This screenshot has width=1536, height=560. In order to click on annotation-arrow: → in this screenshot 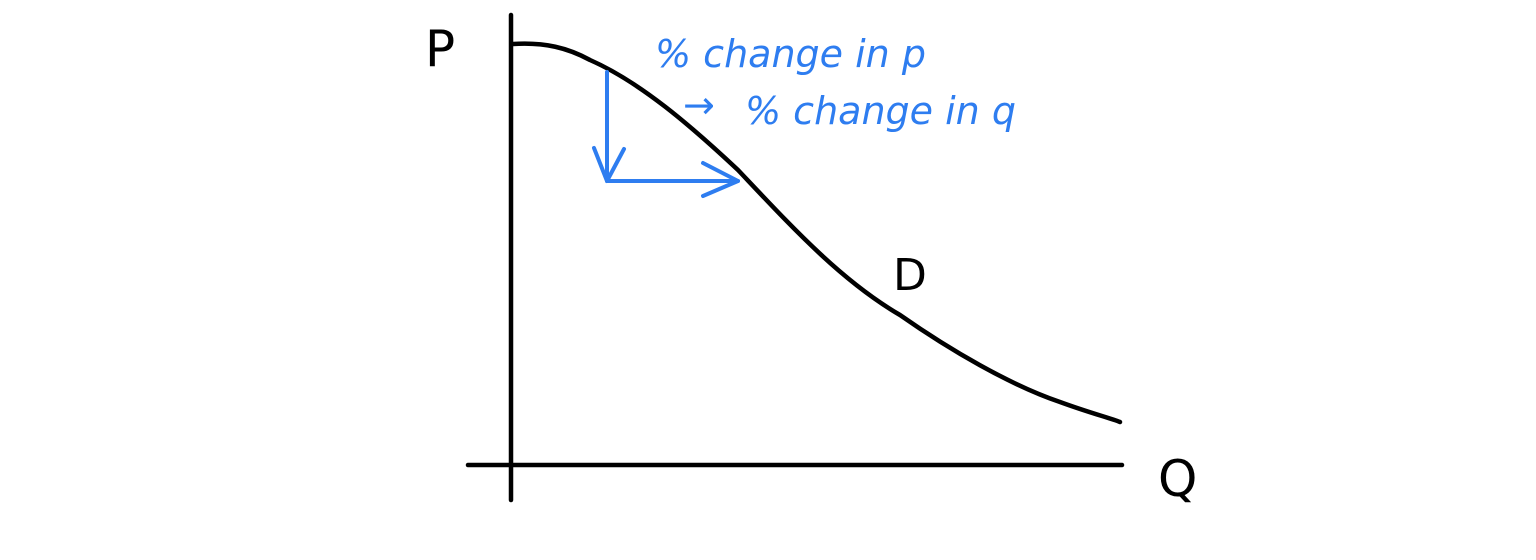, I will do `click(699, 105)`.